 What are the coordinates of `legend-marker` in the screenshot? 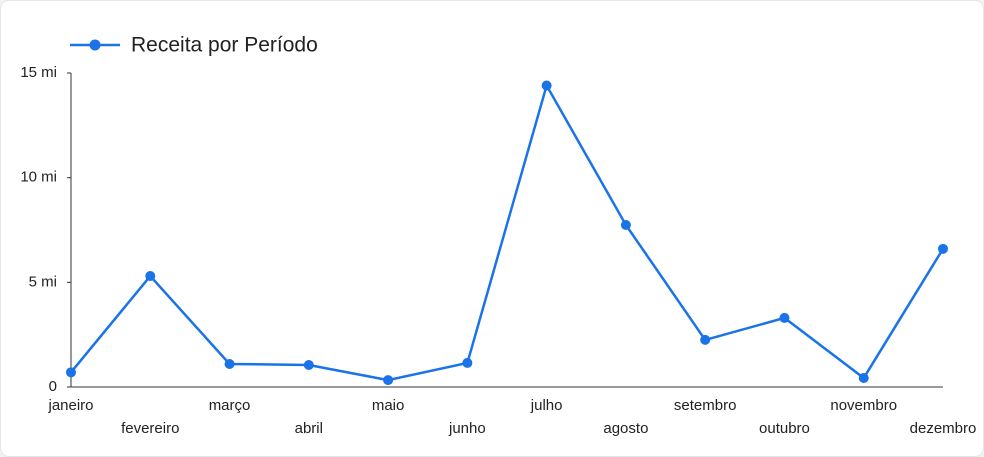 It's located at (95, 45).